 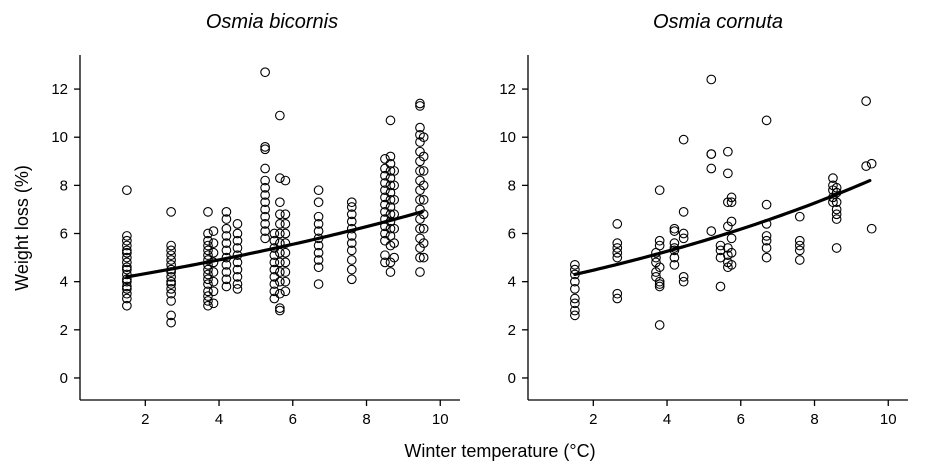 I want to click on y-tick-label: 2, so click(x=64, y=330).